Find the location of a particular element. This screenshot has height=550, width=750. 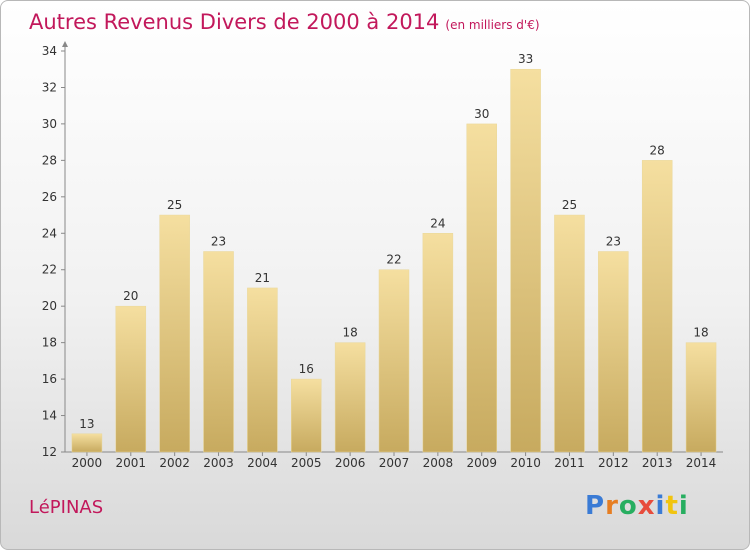

x-tick-label: 2007 is located at coordinates (394, 463).